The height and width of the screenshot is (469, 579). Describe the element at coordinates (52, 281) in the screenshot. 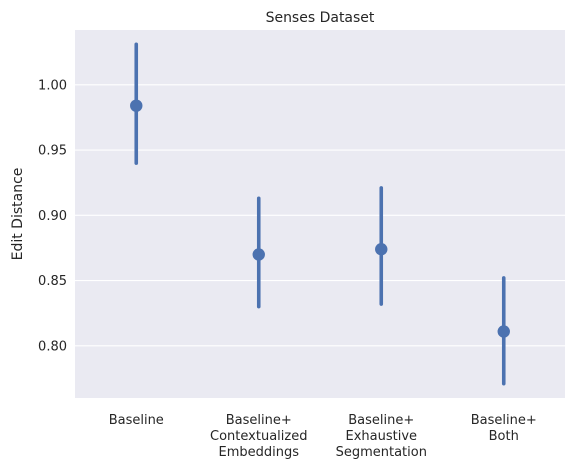

I see `y-tick-label: 0.85` at that location.